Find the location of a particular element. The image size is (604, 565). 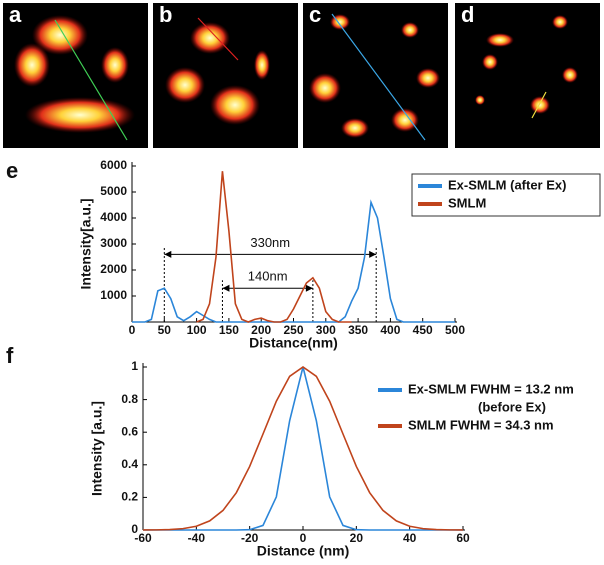

blobs-d is located at coordinates (526, 67).